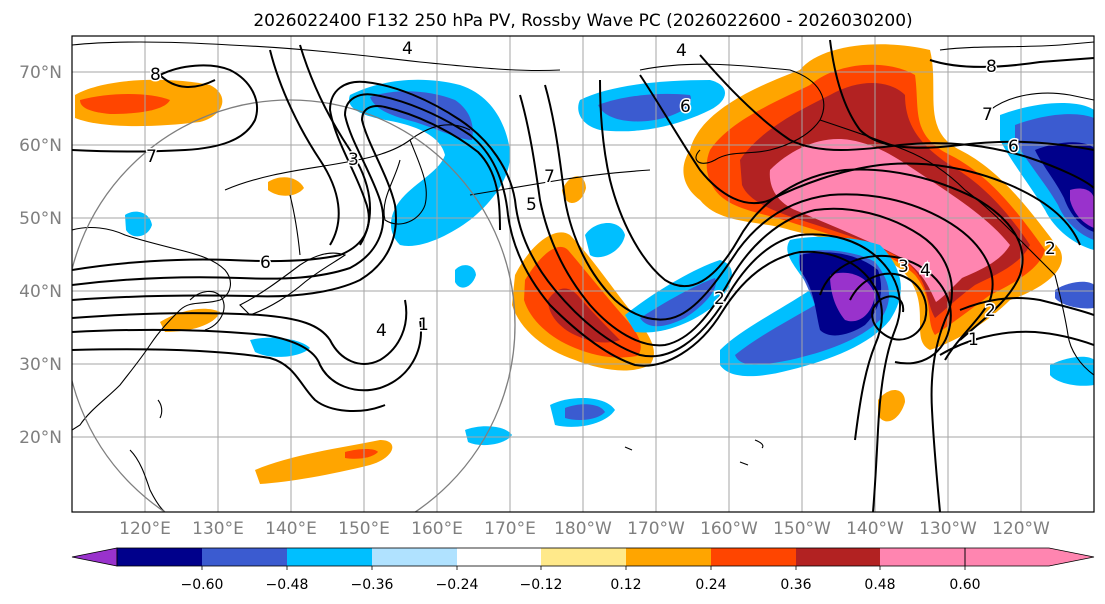 Image resolution: width=1105 pixels, height=604 pixels. What do you see at coordinates (40, 255) in the screenshot?
I see `latitude-labels: 70°N 60°N 50°N 40°N 30°N 20°N` at bounding box center [40, 255].